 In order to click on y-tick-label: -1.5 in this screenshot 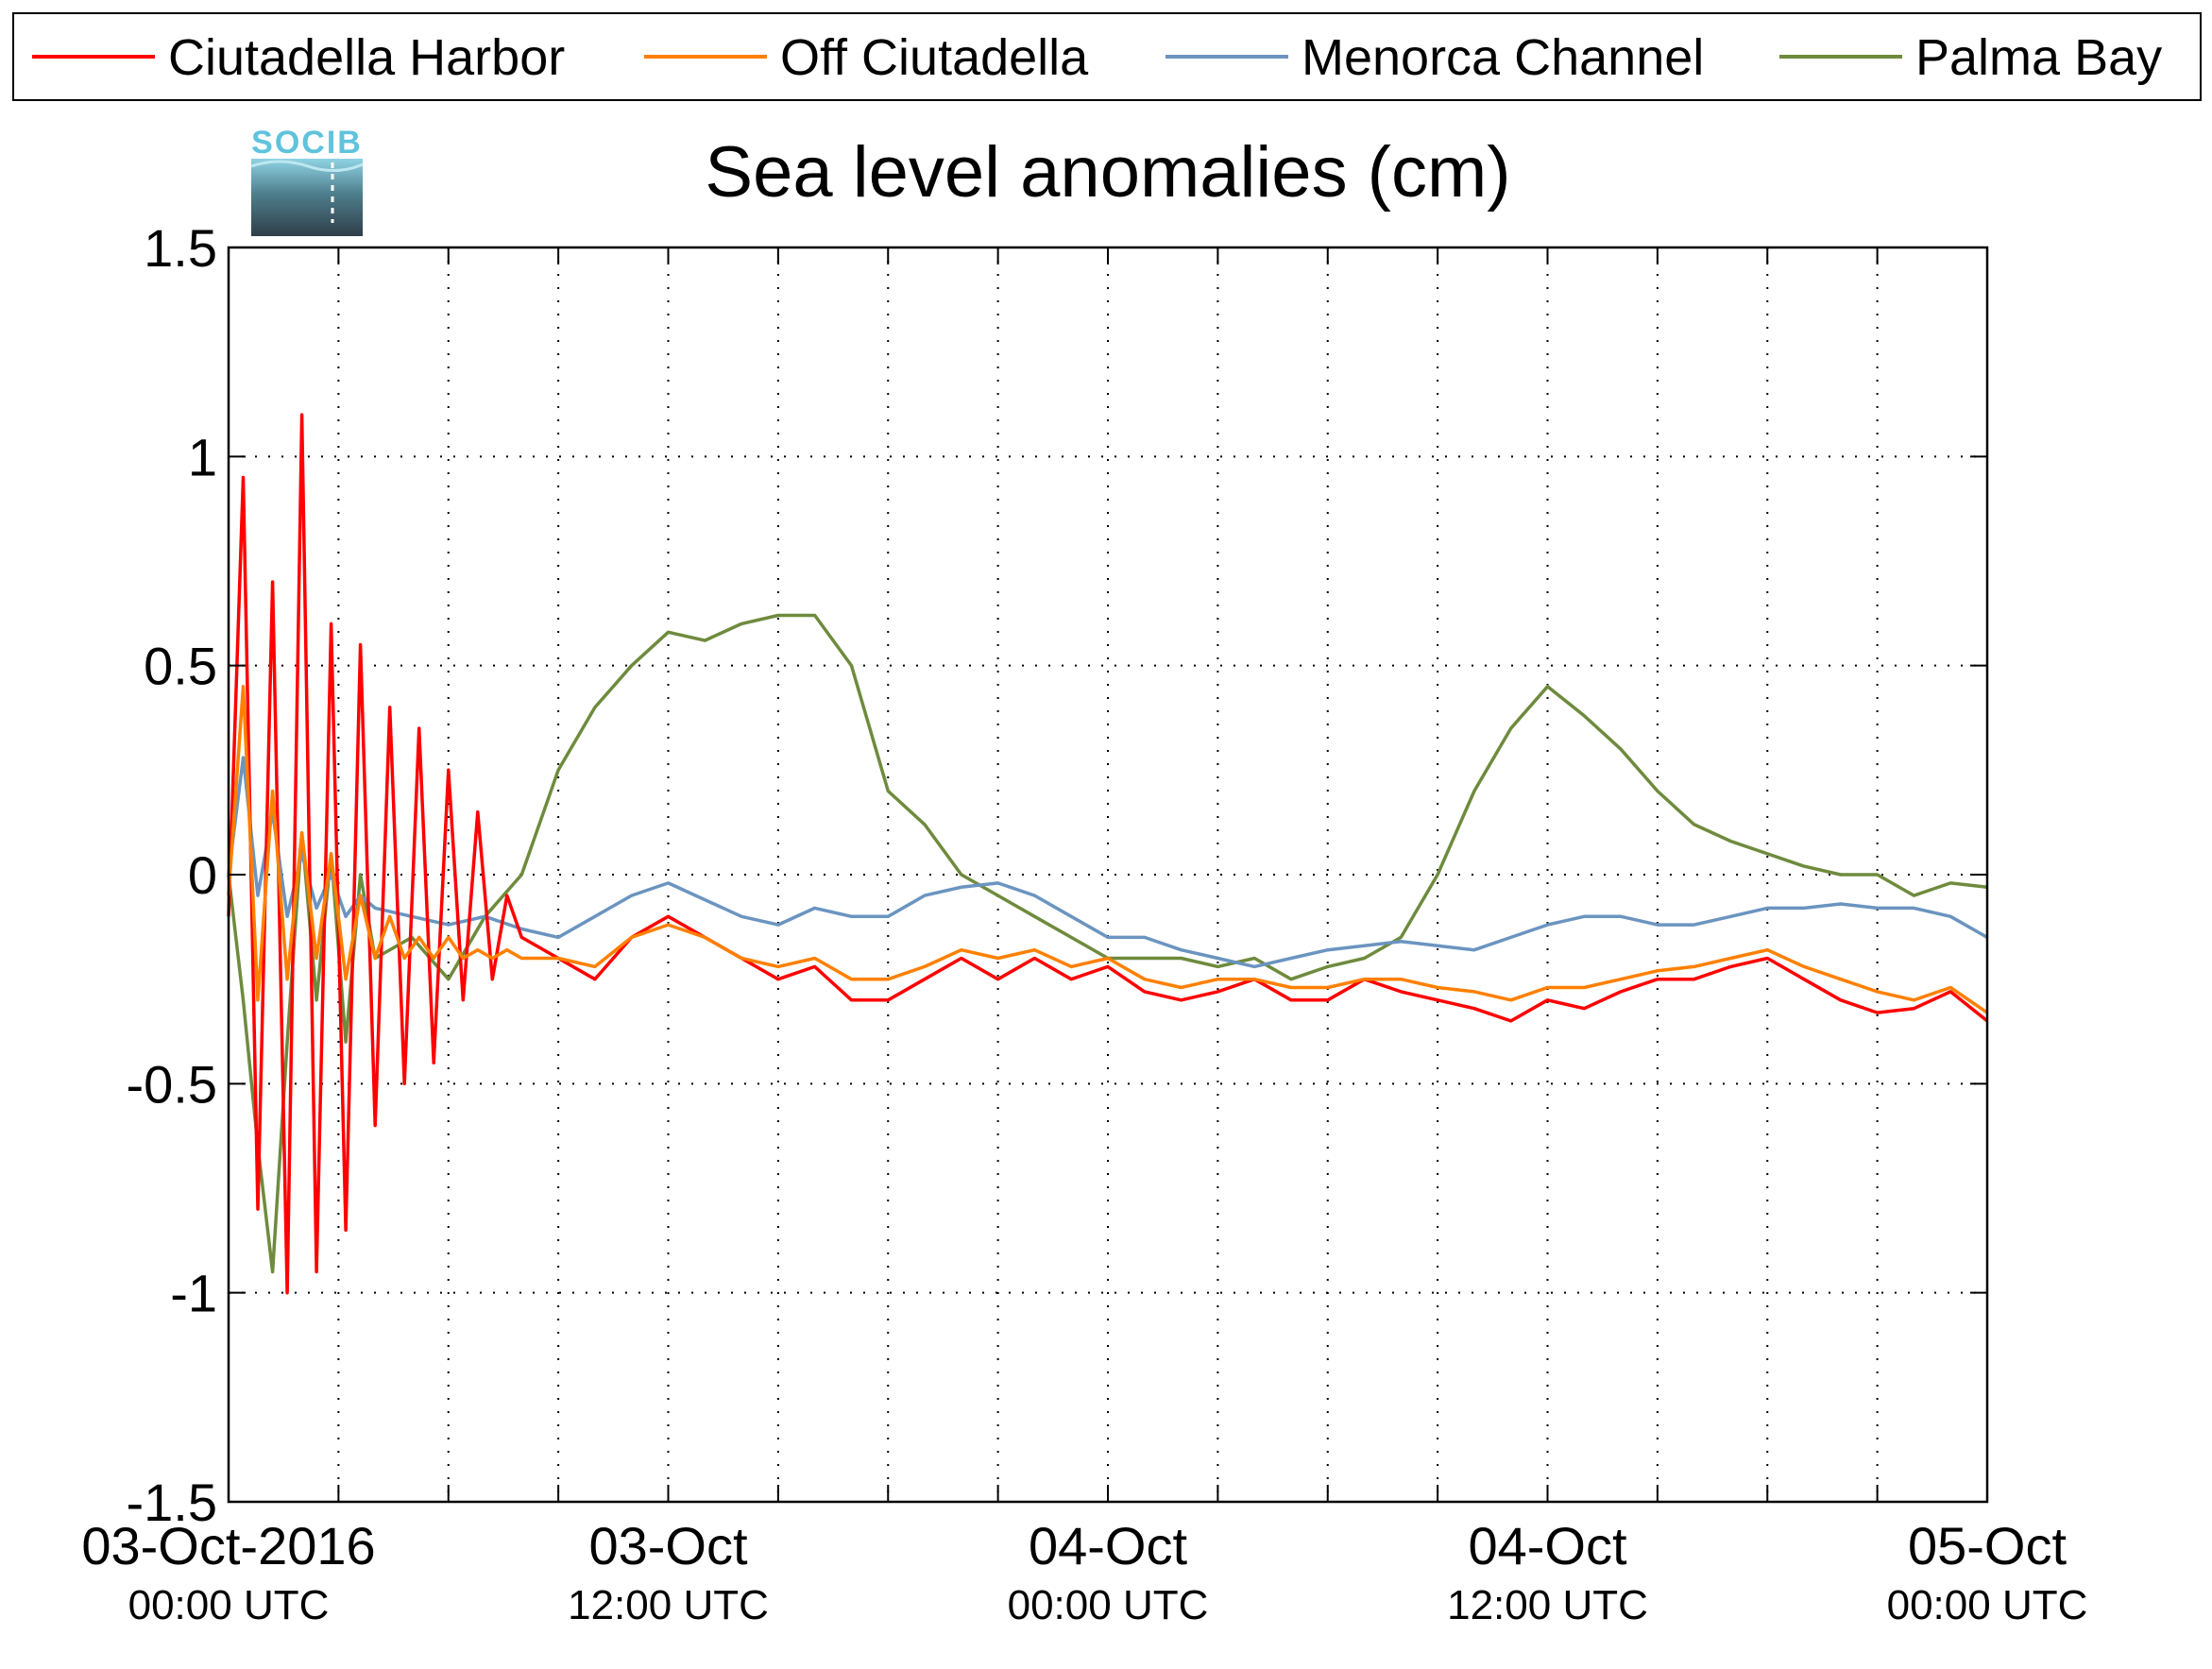, I will do `click(172, 1503)`.